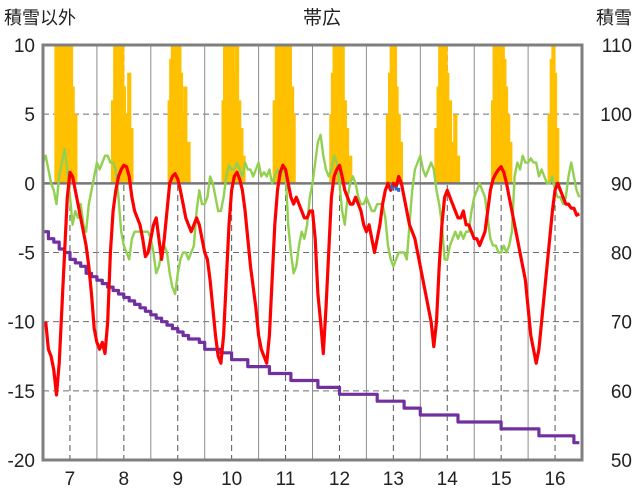 This screenshot has width=636, height=501. I want to click on x-tick-label: 16, so click(554, 479).